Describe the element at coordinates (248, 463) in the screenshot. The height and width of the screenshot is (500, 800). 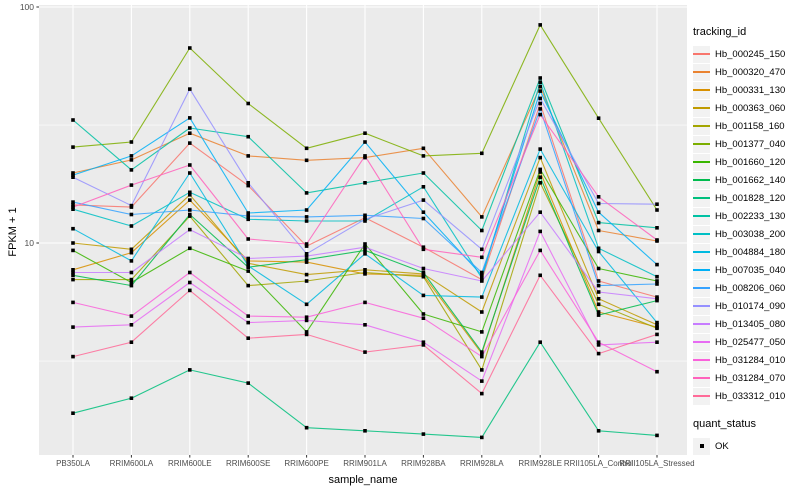
I see `x-tick-label: RRIM600SE` at that location.